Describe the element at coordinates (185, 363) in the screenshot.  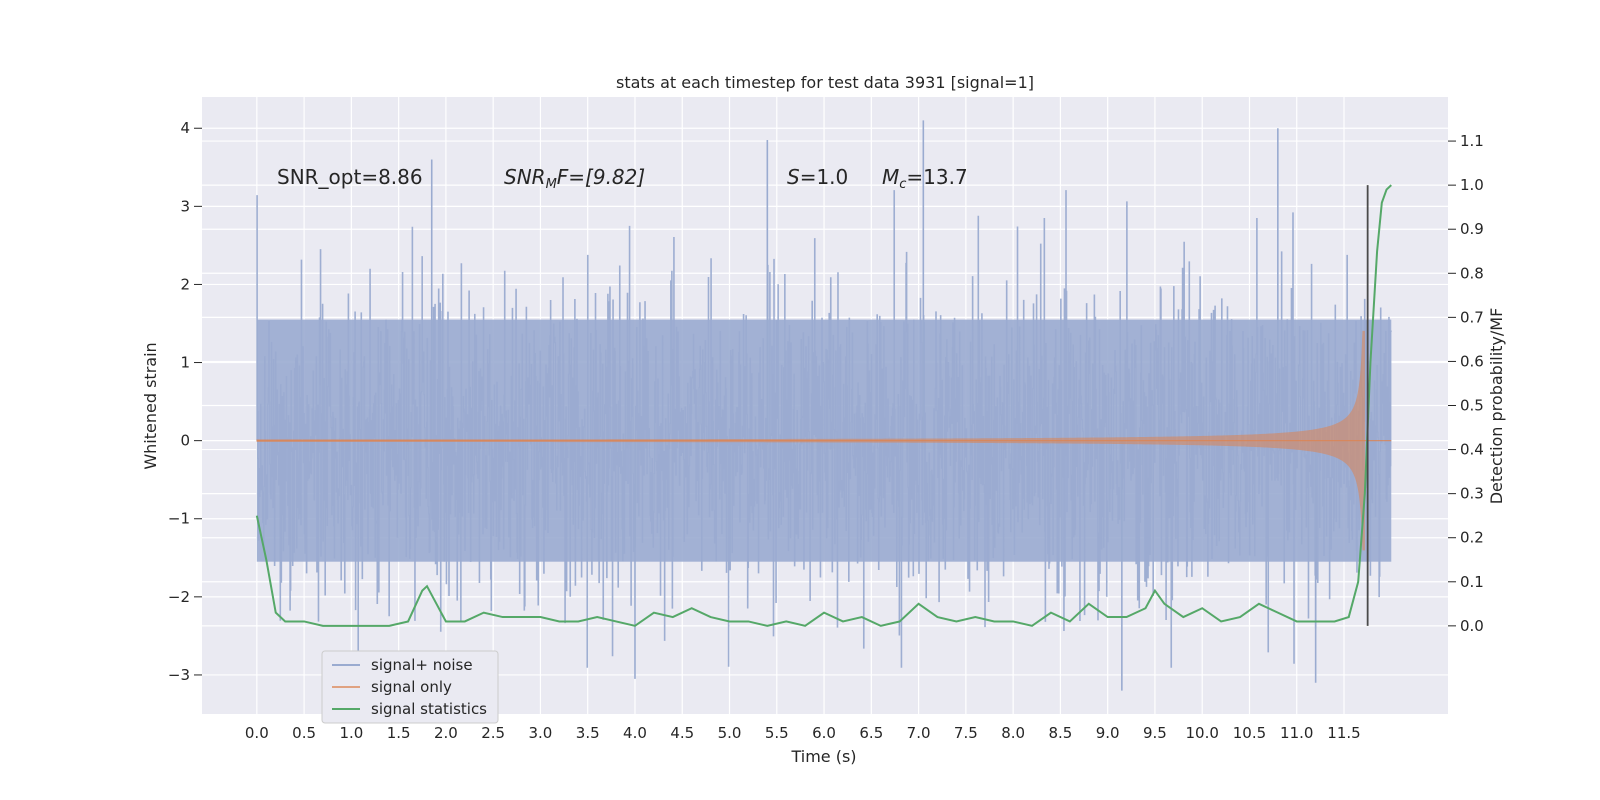
I see `y-left-tick-label: 1` at that location.